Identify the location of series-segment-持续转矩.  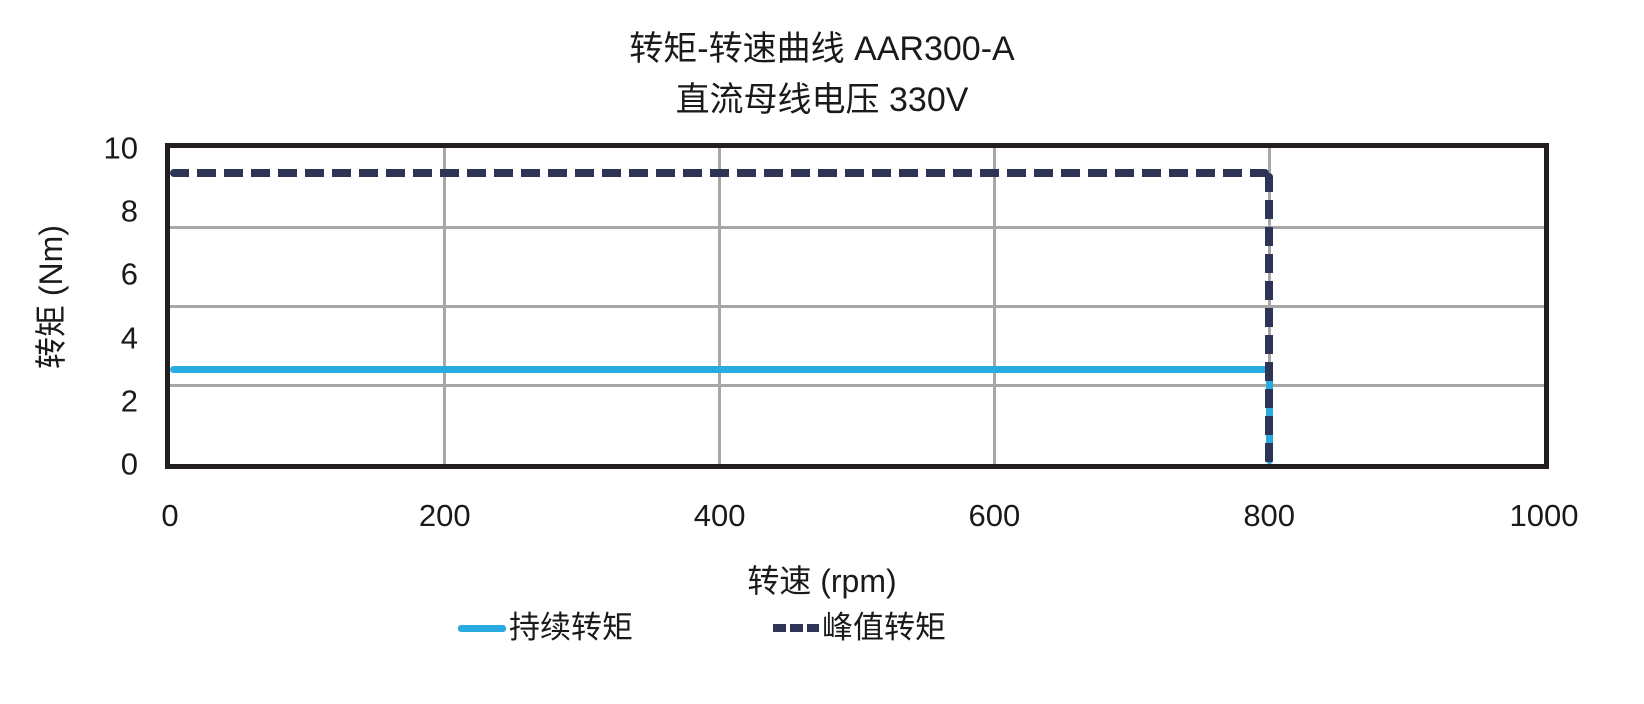
(720, 369).